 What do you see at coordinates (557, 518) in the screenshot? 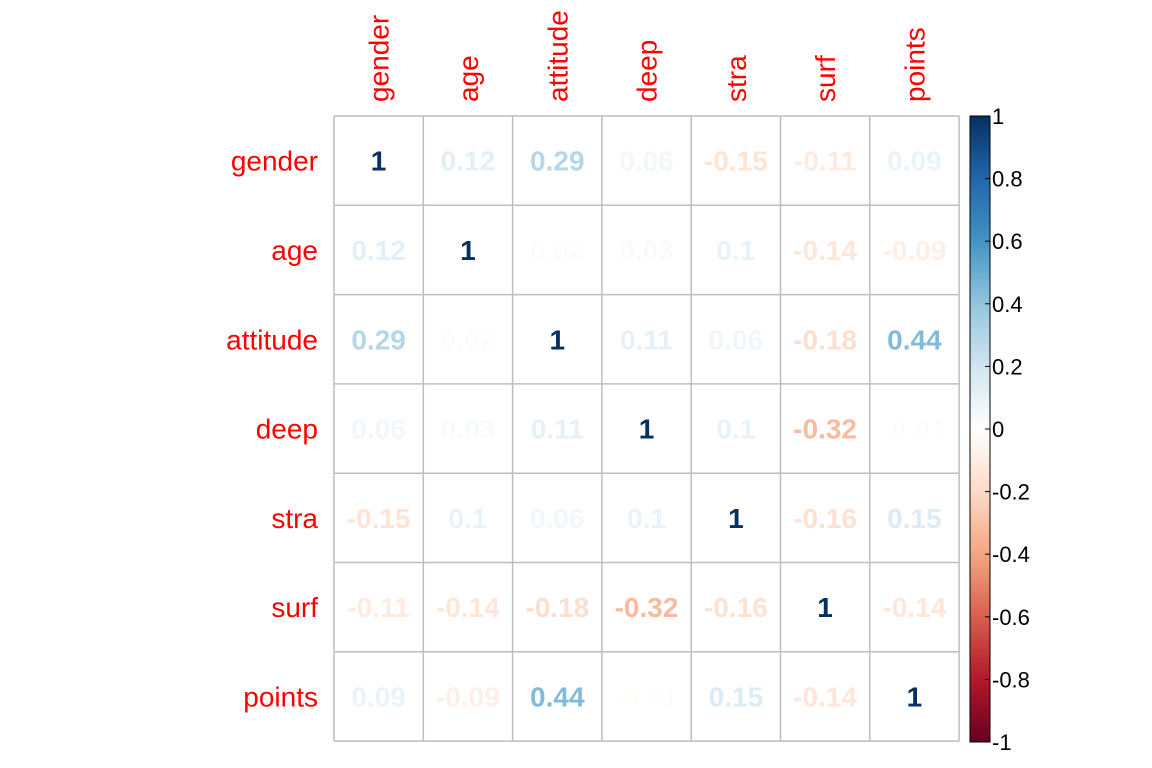
I see `cell-value-stra-attitude: 0.06` at bounding box center [557, 518].